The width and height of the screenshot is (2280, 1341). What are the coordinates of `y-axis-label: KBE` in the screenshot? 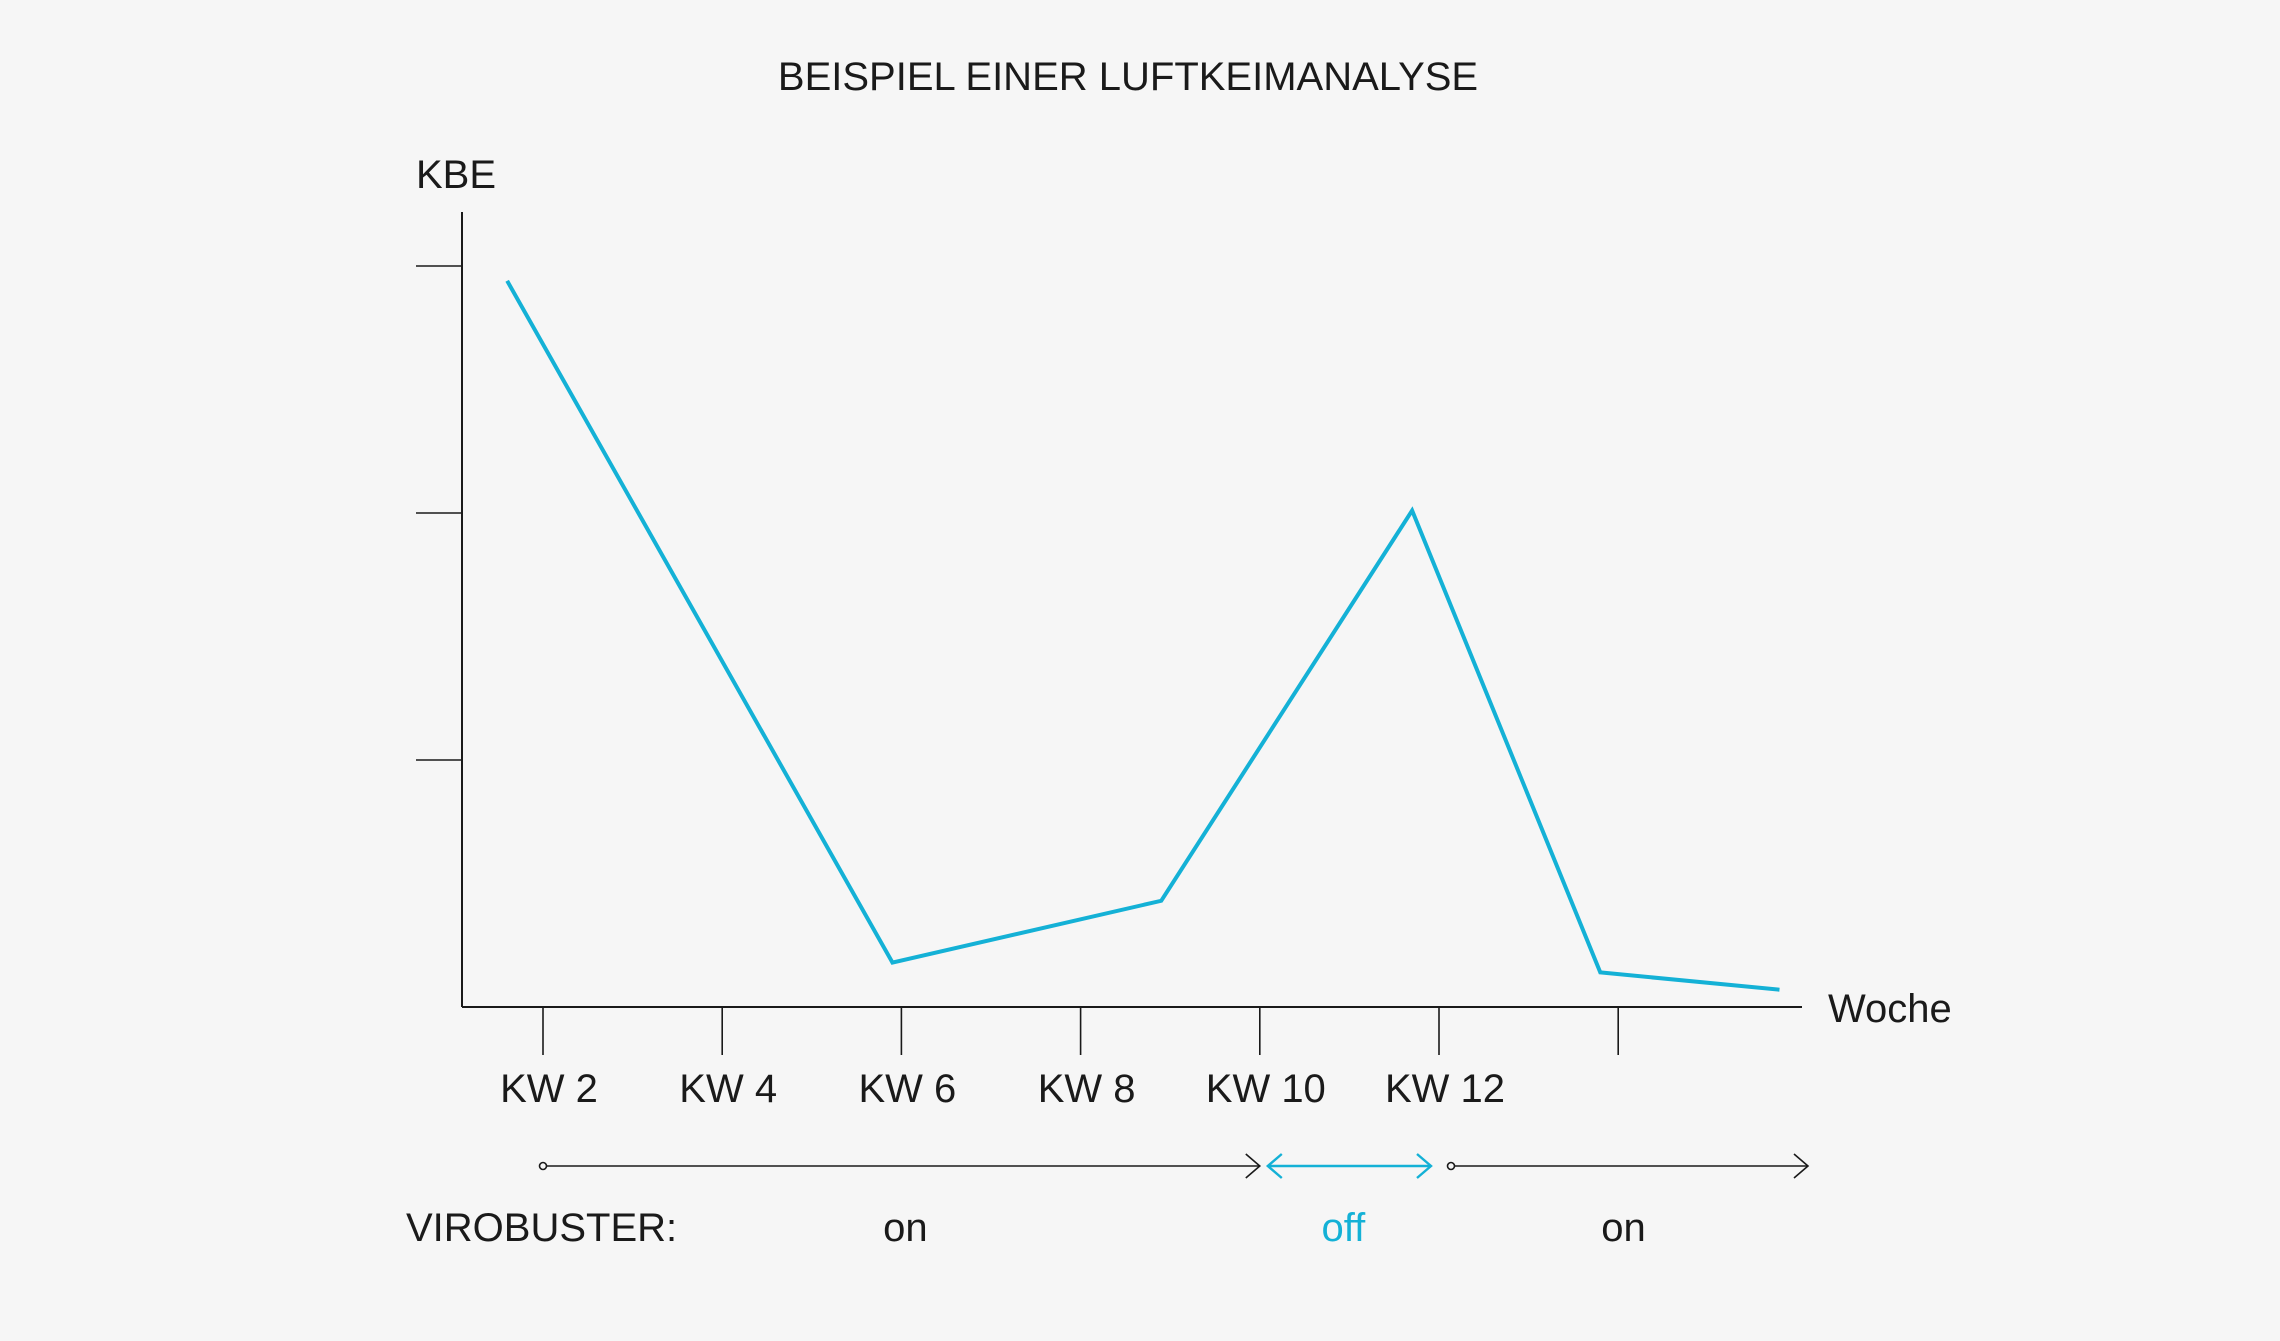 It's located at (456, 175).